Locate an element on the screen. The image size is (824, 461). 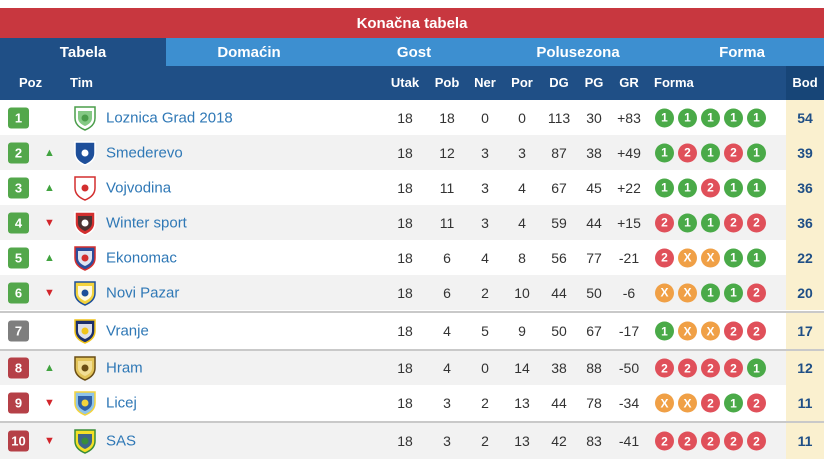
table-row: 5 ▲ Ekonomac 18 6 4 8 56 77 -21 2 X X 1 1 22 is located at coordinates (412, 257).